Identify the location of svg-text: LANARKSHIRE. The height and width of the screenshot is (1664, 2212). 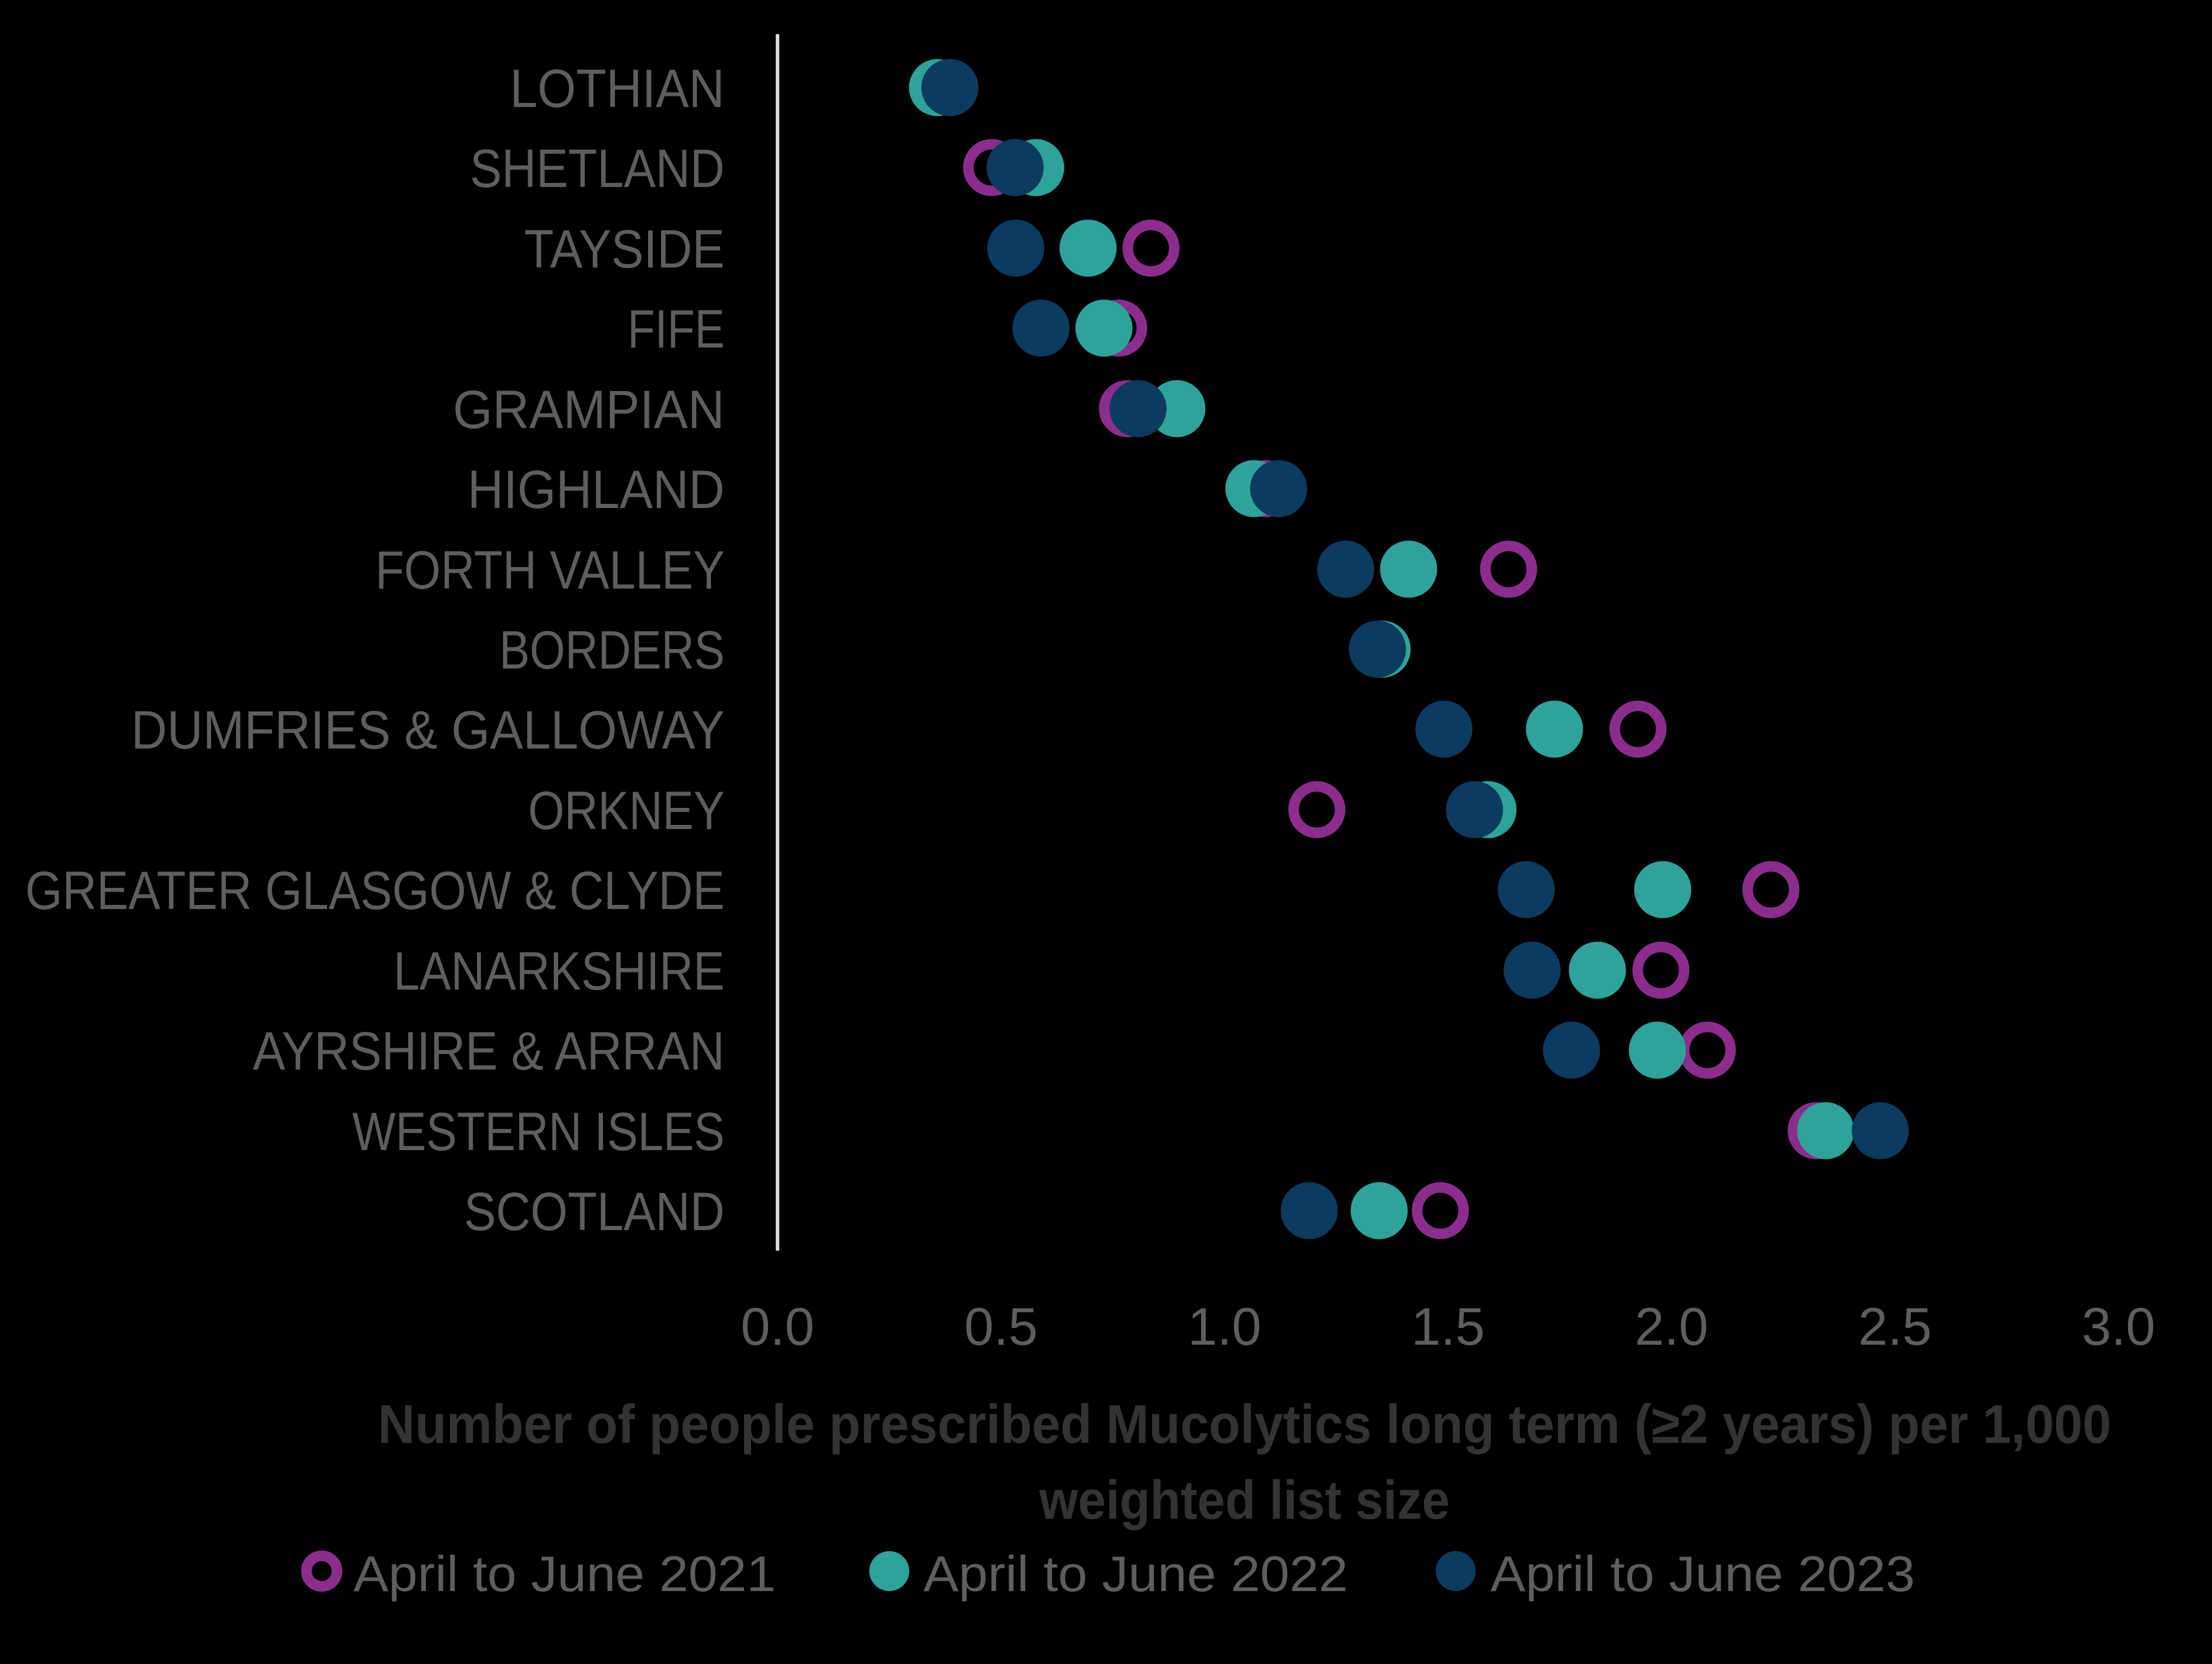
(559, 971).